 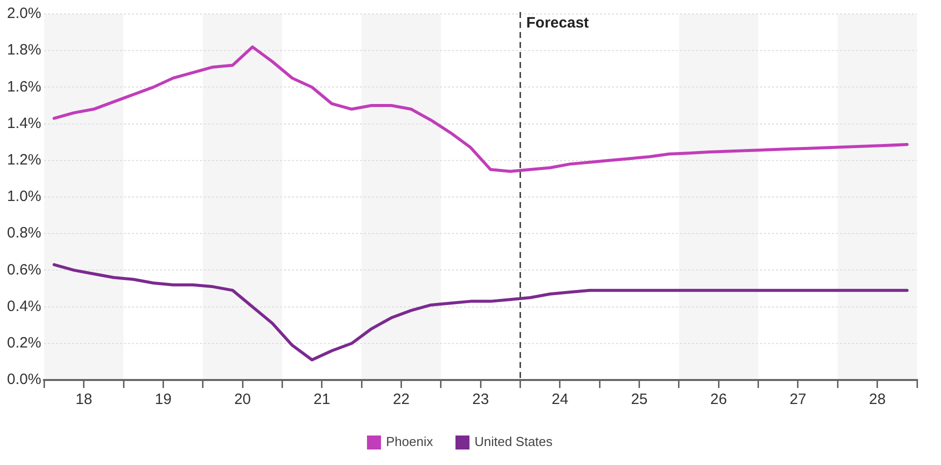 What do you see at coordinates (798, 399) in the screenshot?
I see `x-tick-label: 27` at bounding box center [798, 399].